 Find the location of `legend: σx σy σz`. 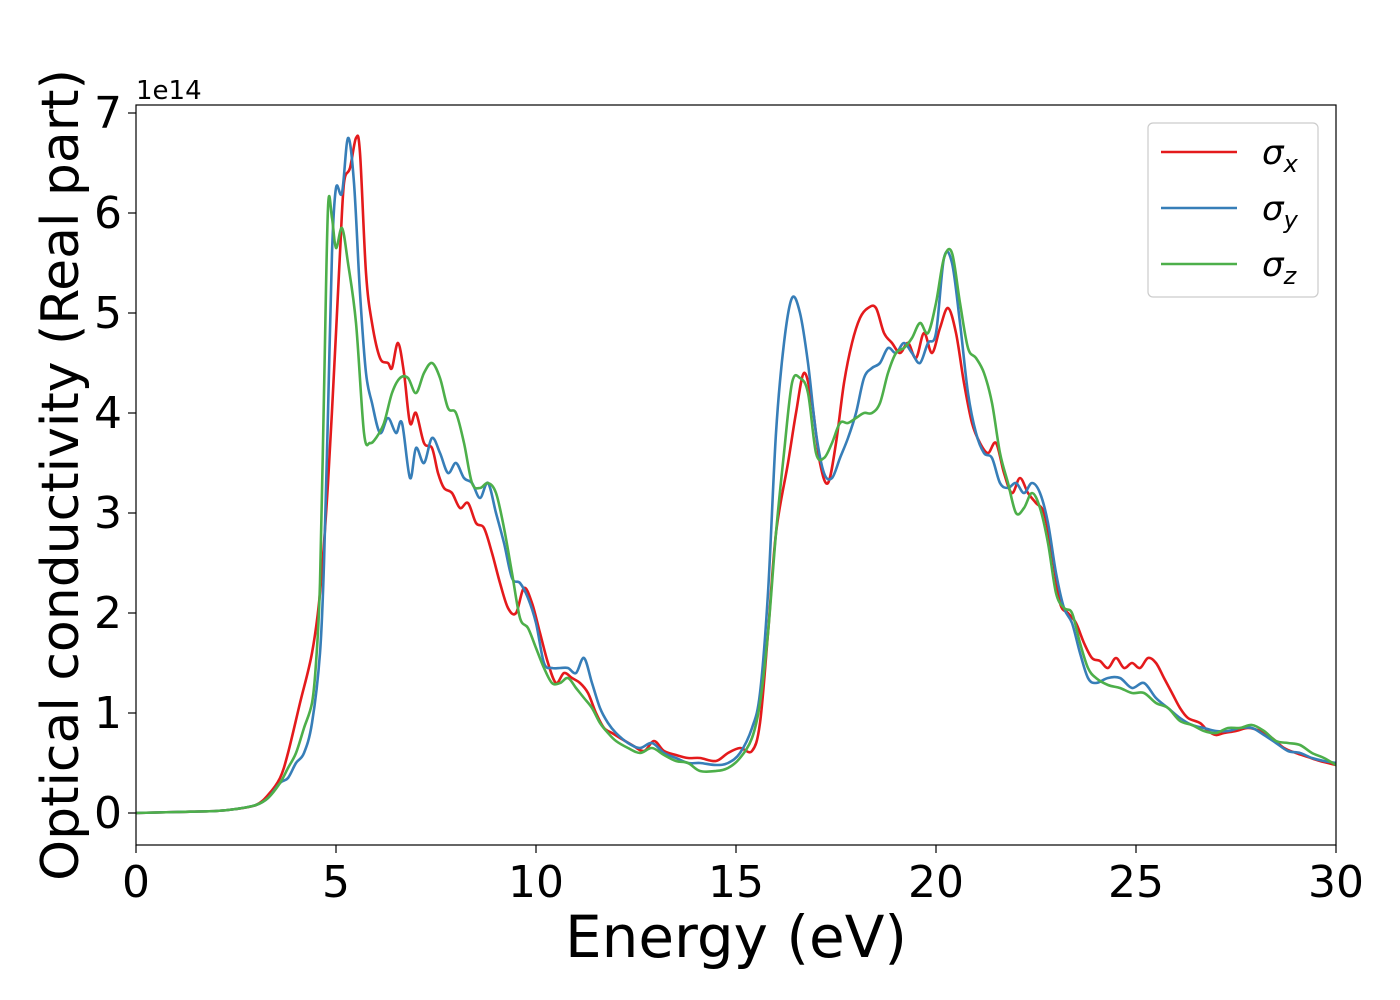

legend: σx σy σz is located at coordinates (1233, 210).